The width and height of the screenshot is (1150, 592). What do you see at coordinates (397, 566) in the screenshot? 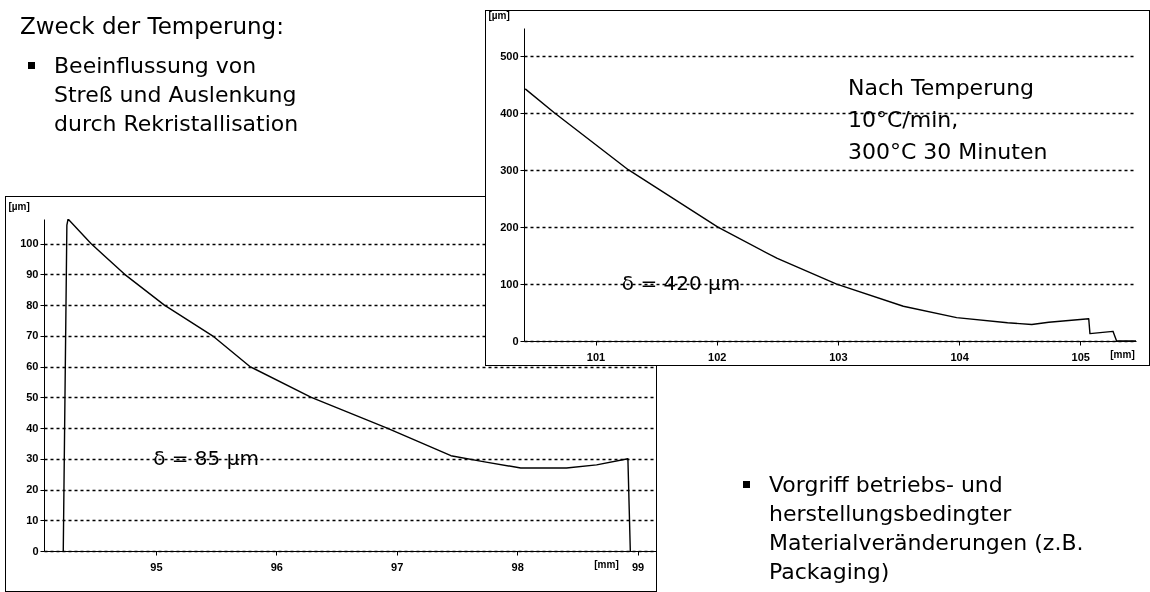
I see `x-tick-label: 97` at bounding box center [397, 566].